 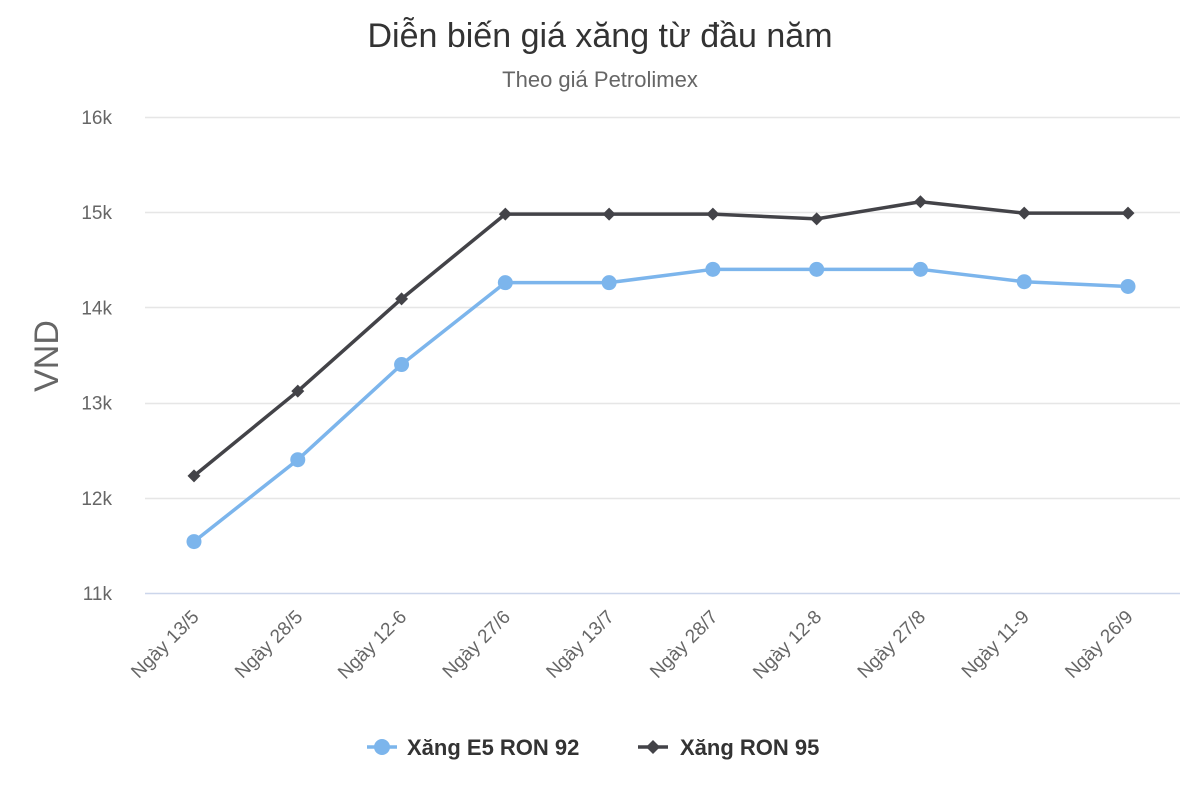 What do you see at coordinates (477, 645) in the screenshot?
I see `x-tick-label: Ngày 27/6` at bounding box center [477, 645].